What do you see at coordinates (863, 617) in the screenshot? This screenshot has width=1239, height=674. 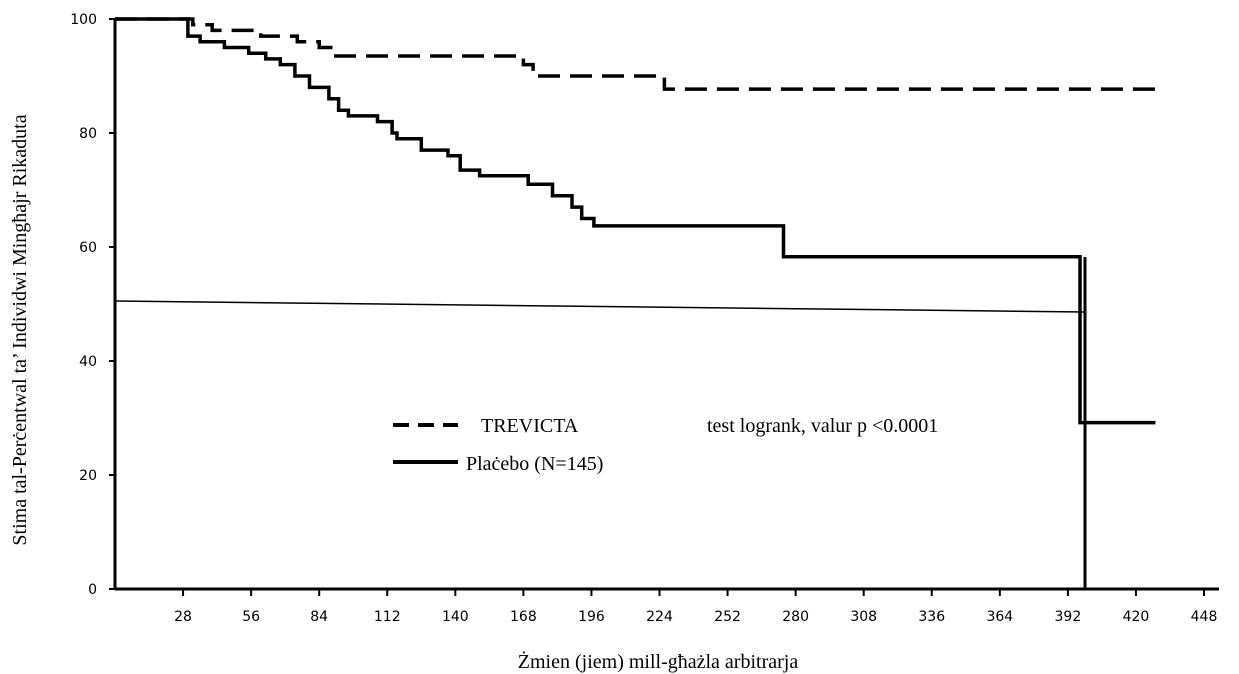 I see `x-tick-label: 308` at bounding box center [863, 617].